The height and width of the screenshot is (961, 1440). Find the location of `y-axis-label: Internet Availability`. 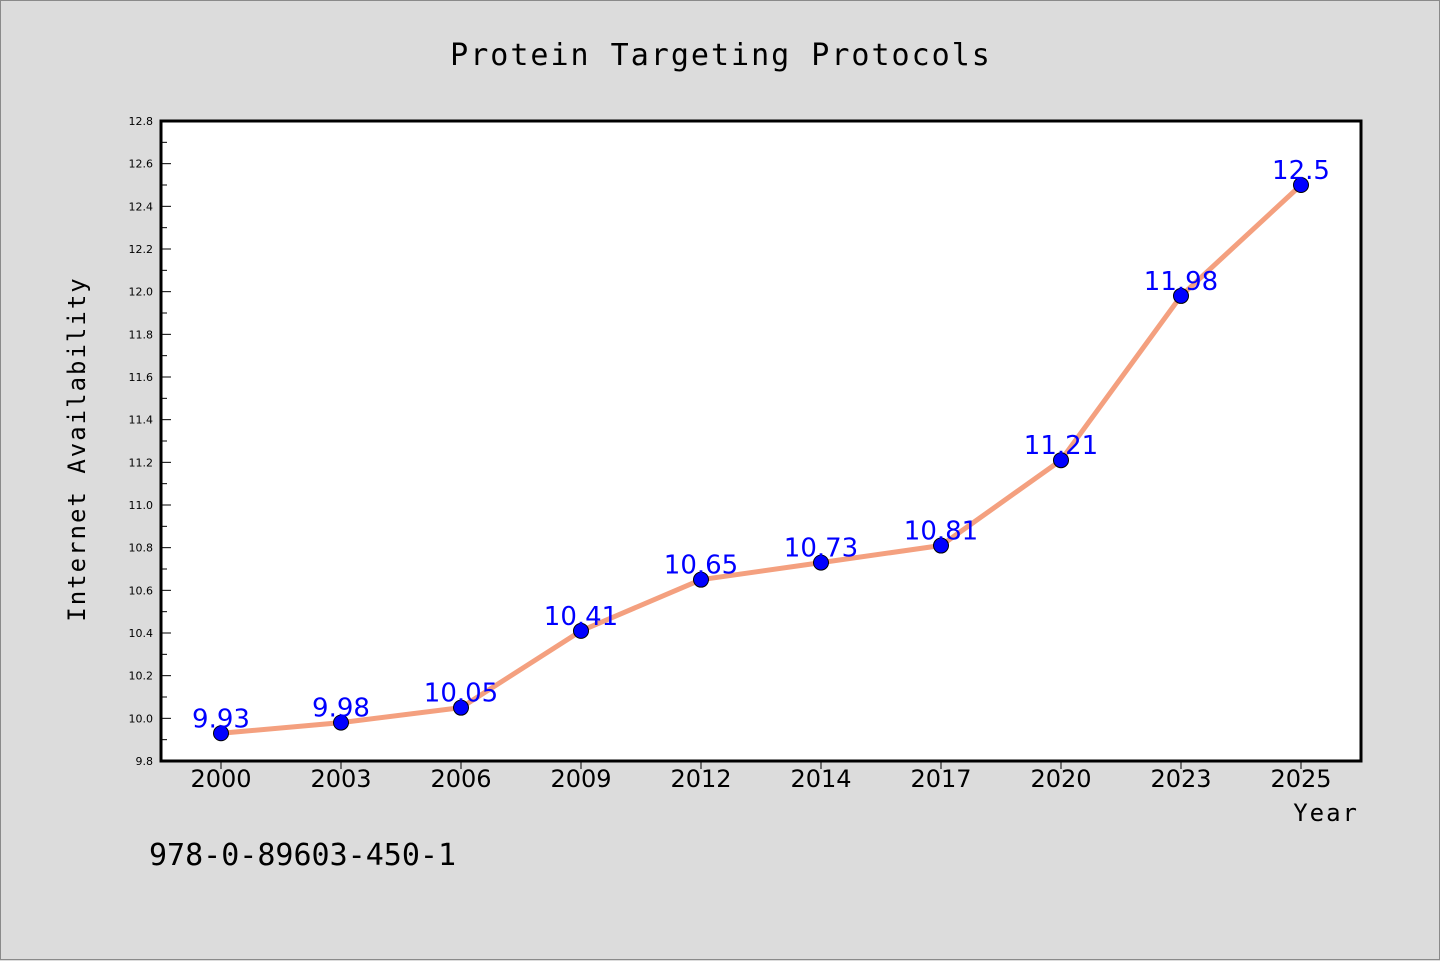

y-axis-label: Internet Availability is located at coordinates (77, 448).